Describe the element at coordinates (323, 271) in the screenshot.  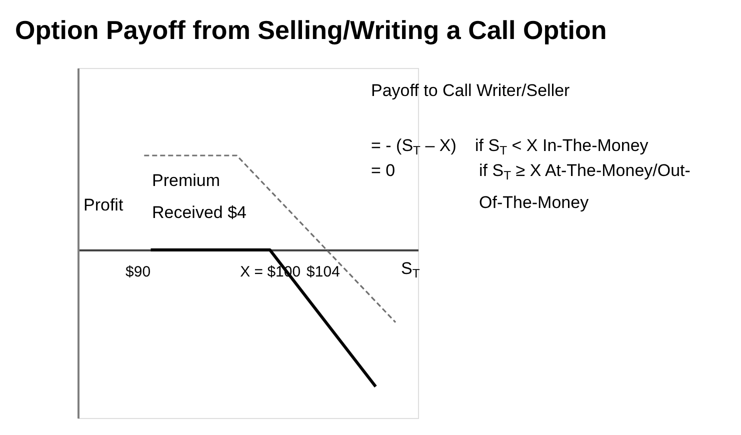
I see `x-tick-label: $104` at that location.